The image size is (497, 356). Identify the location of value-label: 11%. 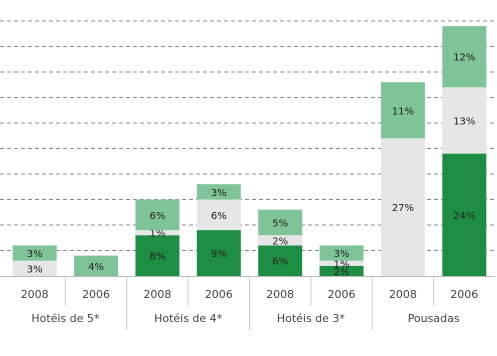
(403, 111).